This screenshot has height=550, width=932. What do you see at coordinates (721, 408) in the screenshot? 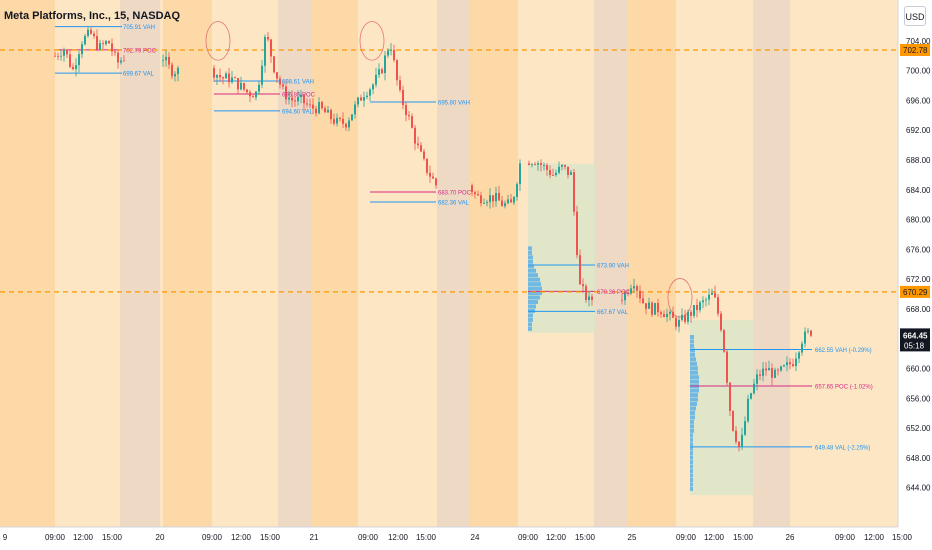
I see `profile-box` at bounding box center [721, 408].